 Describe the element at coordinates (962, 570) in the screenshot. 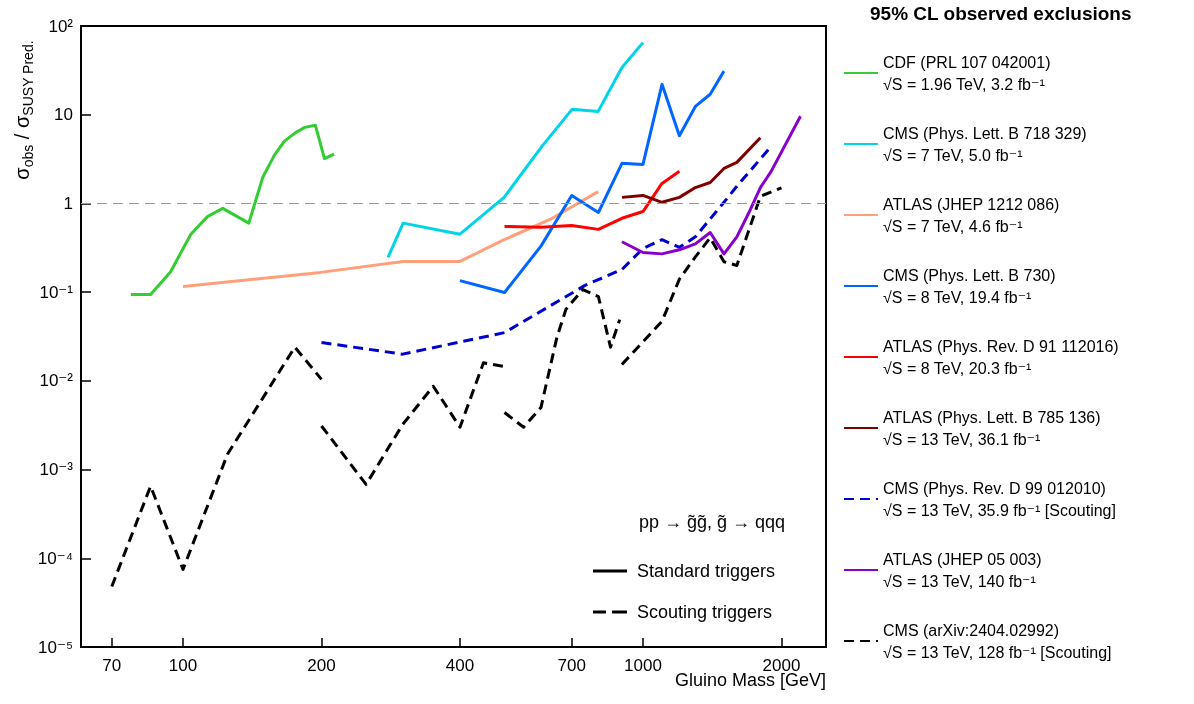

I see `legend-label: ATLAS (JHEP 05 003) √S = 13 TeV, 140 fb⁻¹` at that location.